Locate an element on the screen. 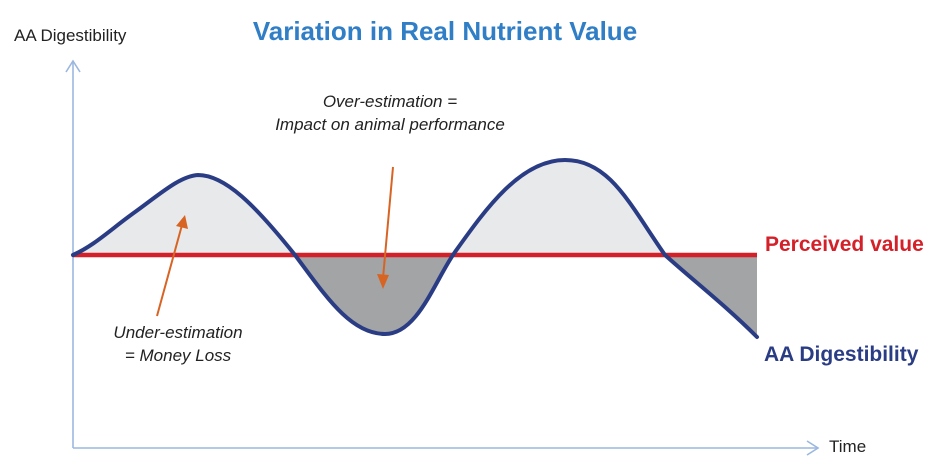 The width and height of the screenshot is (950, 474). under-estimation-line-2: = Money Loss is located at coordinates (178, 355).